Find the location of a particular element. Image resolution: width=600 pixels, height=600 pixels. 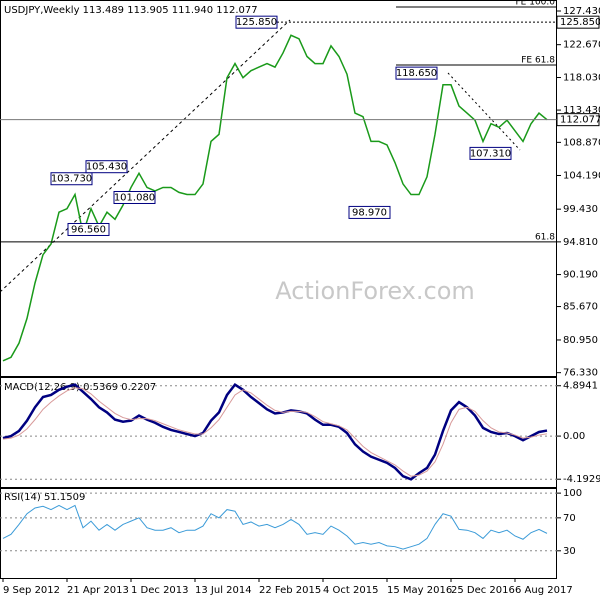

y-tick-label: 104.190 is located at coordinates (581, 175).